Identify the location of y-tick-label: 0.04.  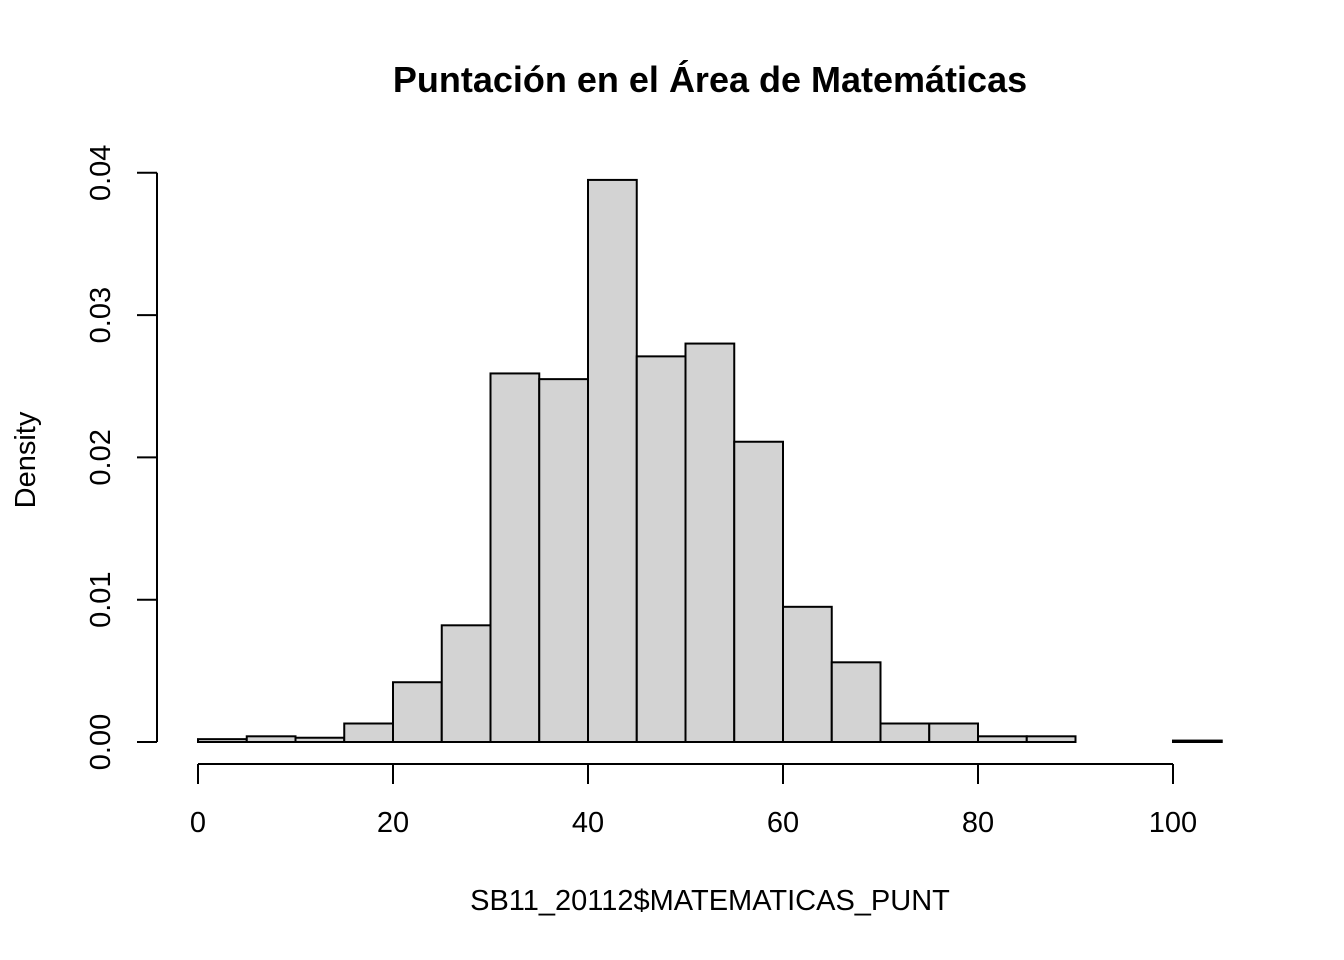
(101, 173).